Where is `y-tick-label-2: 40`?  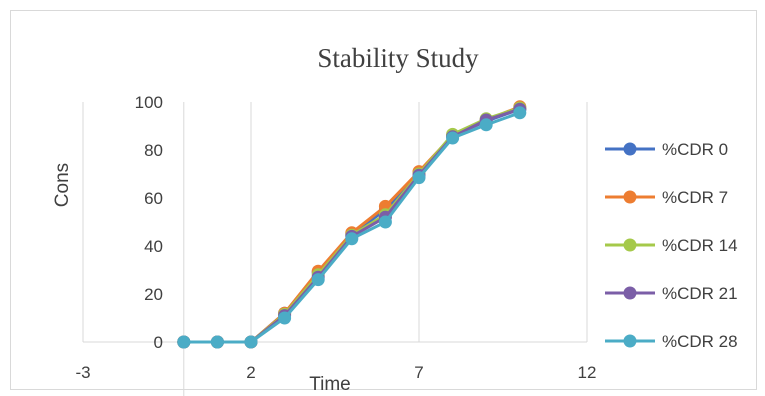 y-tick-label-2: 40 is located at coordinates (153, 246).